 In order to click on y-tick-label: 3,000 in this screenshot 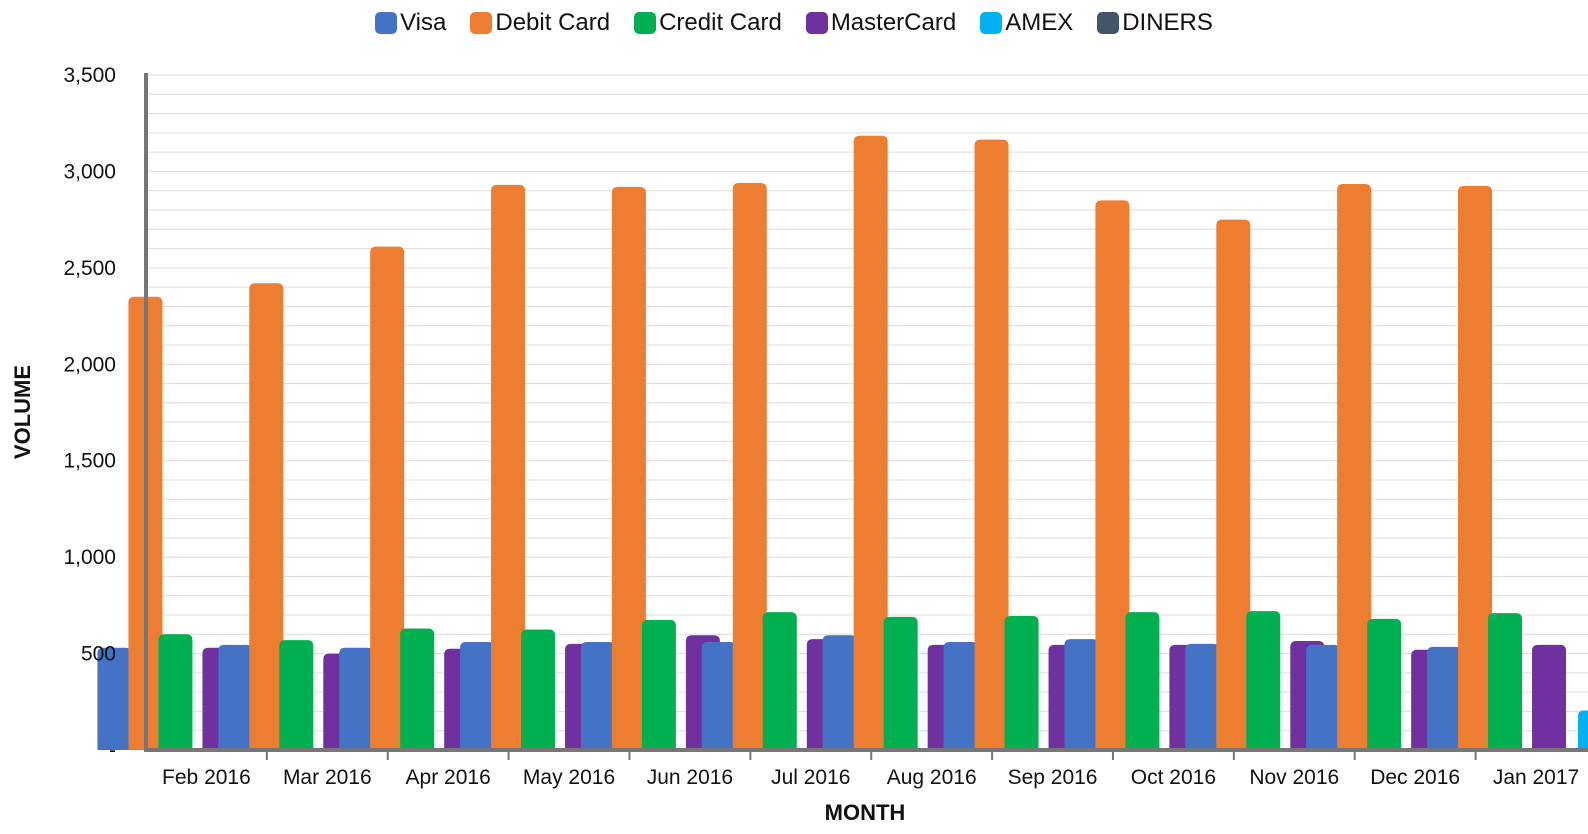, I will do `click(89, 171)`.